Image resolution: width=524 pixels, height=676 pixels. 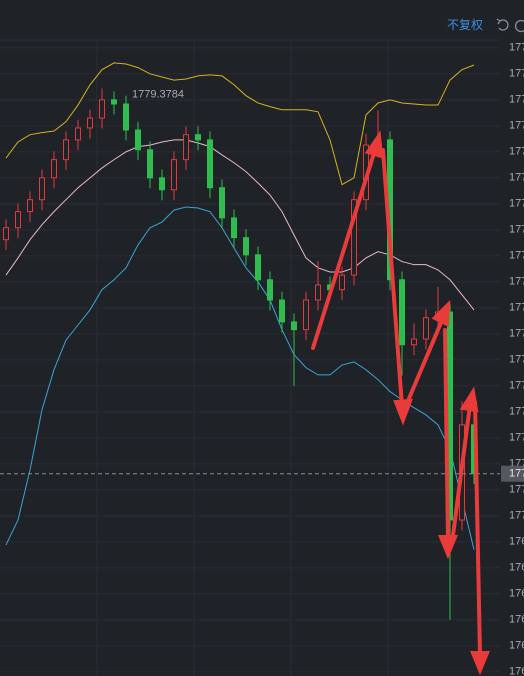 I want to click on toolbar-button: 不复权, so click(x=465, y=25).